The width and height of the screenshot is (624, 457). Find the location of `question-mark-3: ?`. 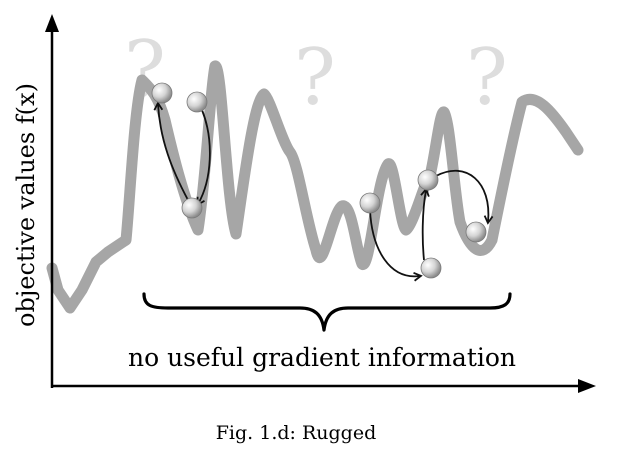

question-mark-3: ? is located at coordinates (487, 78).